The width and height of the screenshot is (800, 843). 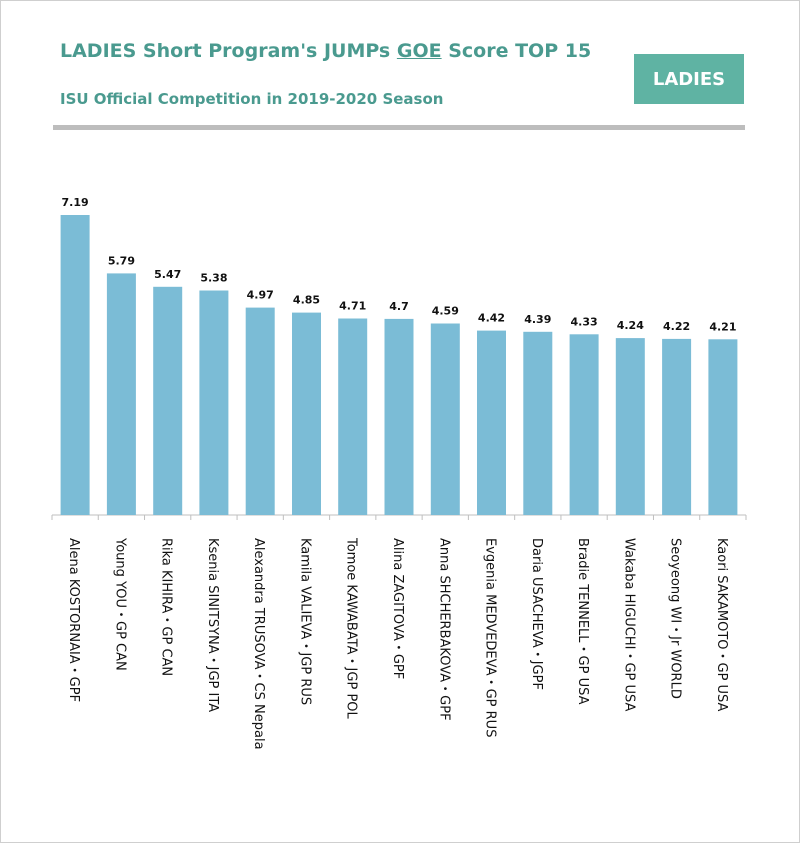 What do you see at coordinates (212, 625) in the screenshot?
I see `category-label-4: Ksenia SINITSYNA・JGP ITA` at bounding box center [212, 625].